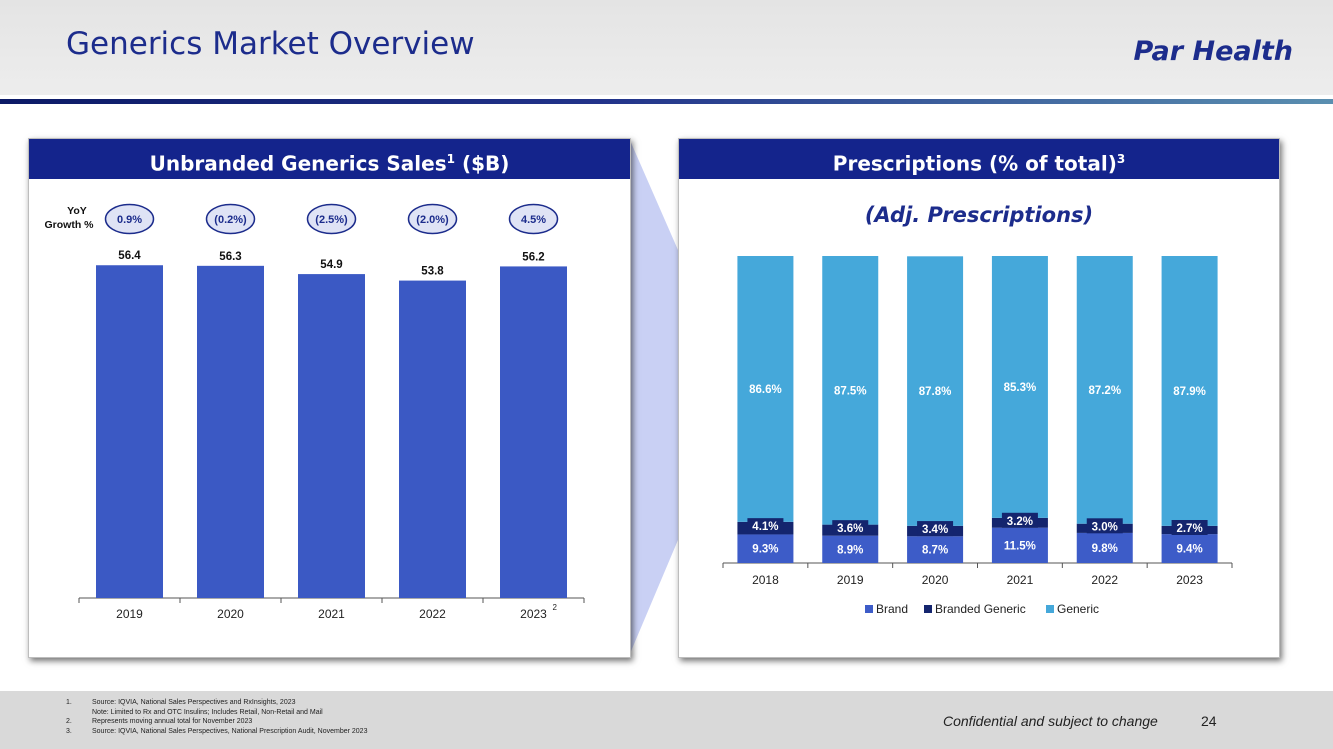 Image resolution: width=1333 pixels, height=749 pixels. What do you see at coordinates (129, 256) in the screenshot?
I see `sales-value-label: 56.4` at bounding box center [129, 256].